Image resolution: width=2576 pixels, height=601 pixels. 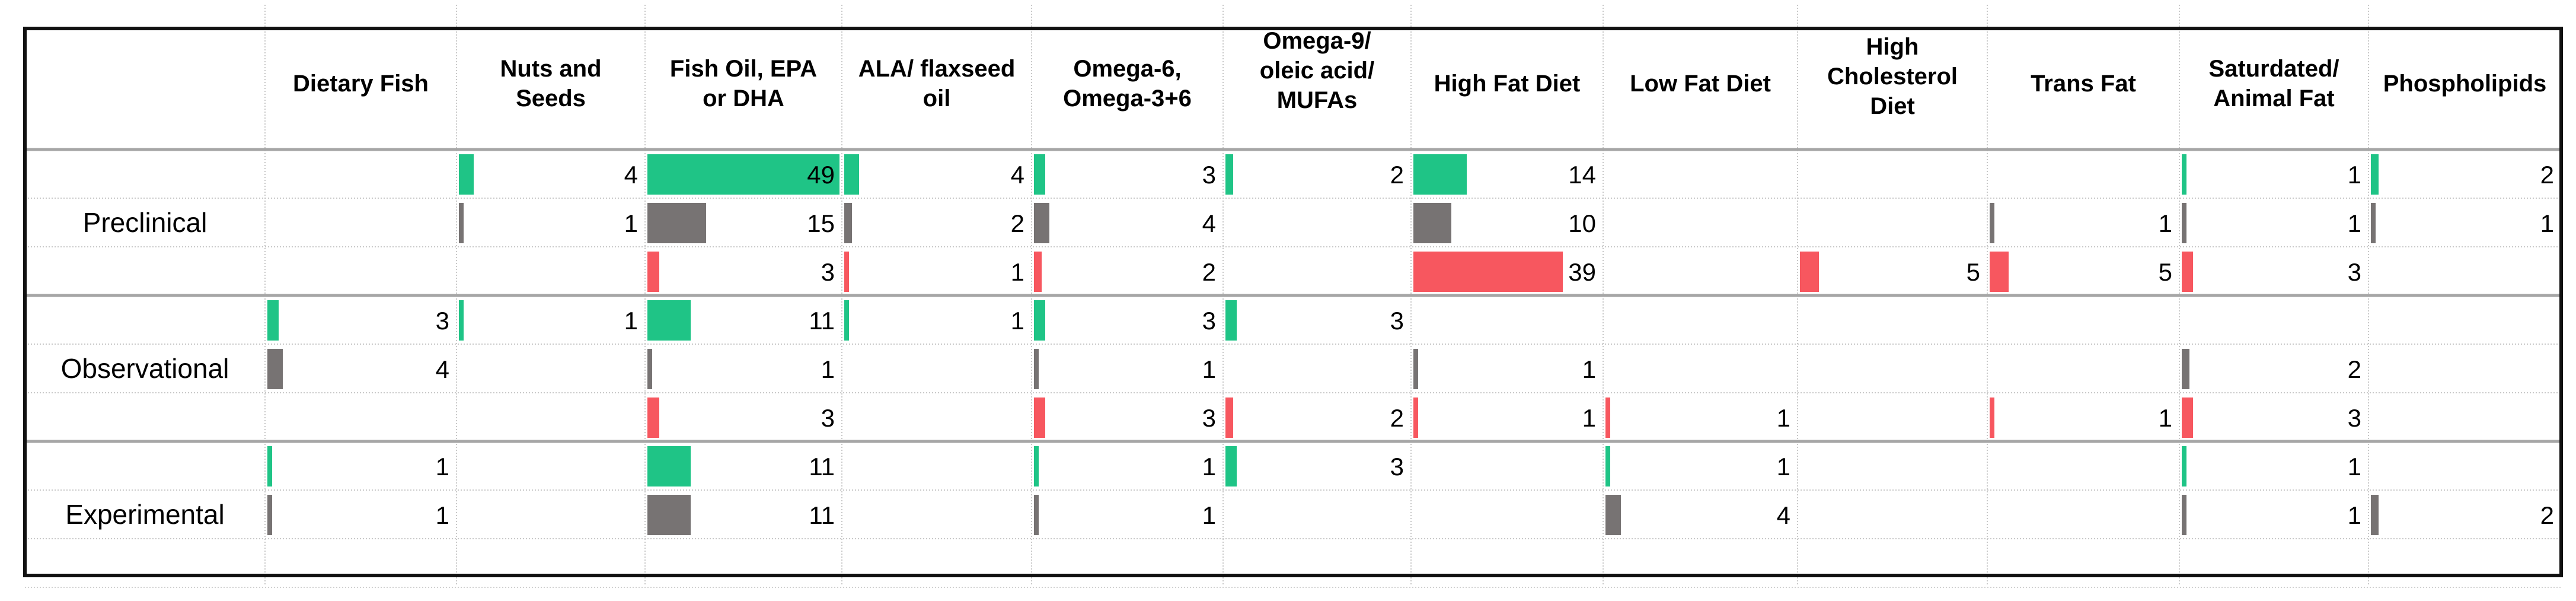 What do you see at coordinates (1582, 175) in the screenshot?
I see `data-value: 14` at bounding box center [1582, 175].